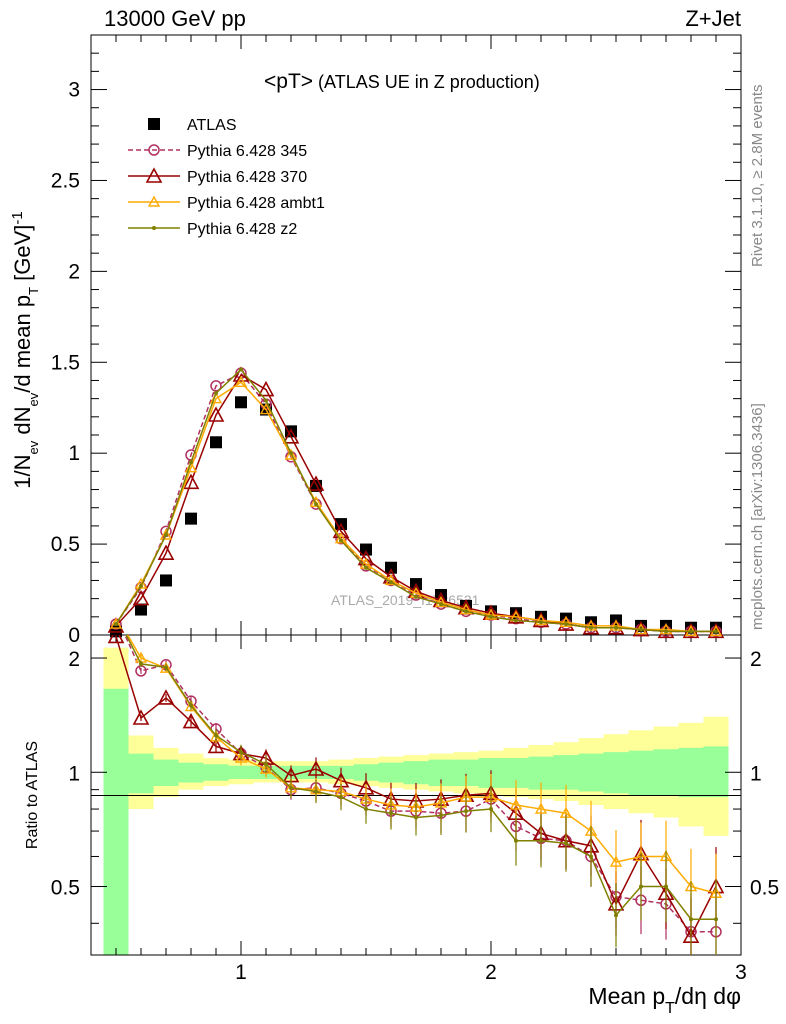 The width and height of the screenshot is (786, 1024). I want to click on ratio-y-tick-label-right: 1, so click(756, 773).